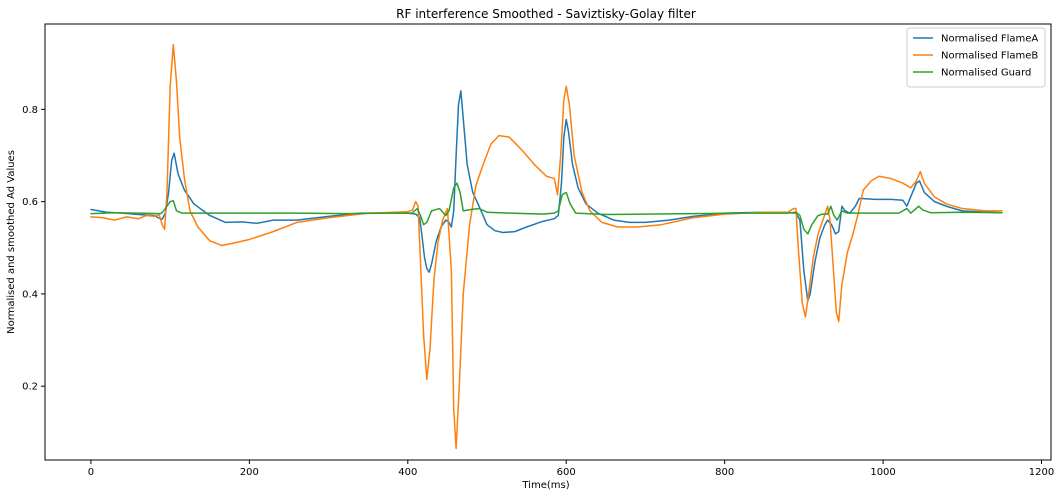 The image size is (1063, 496). Describe the element at coordinates (989, 56) in the screenshot. I see `legend-label: Normalised FlameB` at that location.